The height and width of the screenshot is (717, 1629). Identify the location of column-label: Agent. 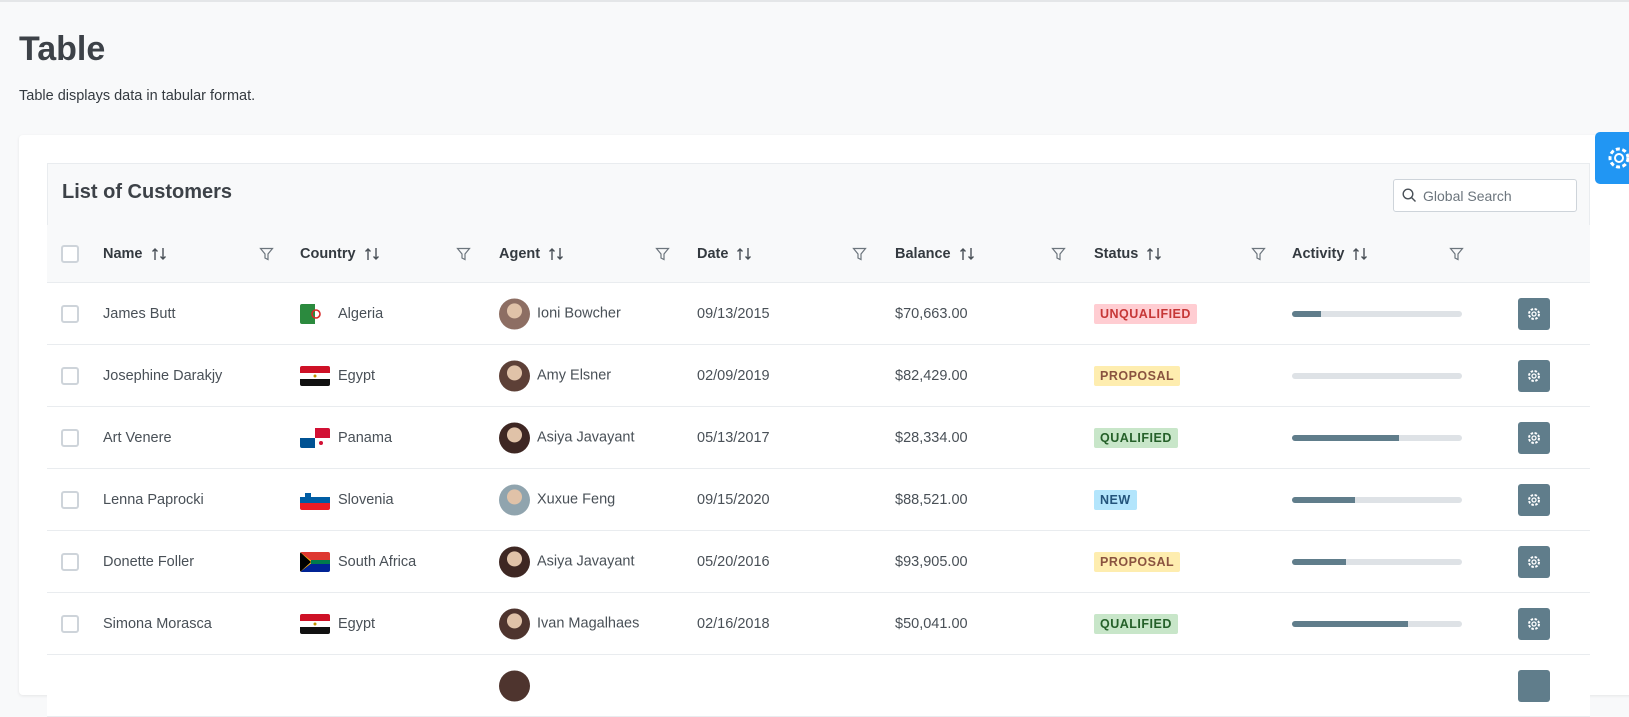
(520, 253).